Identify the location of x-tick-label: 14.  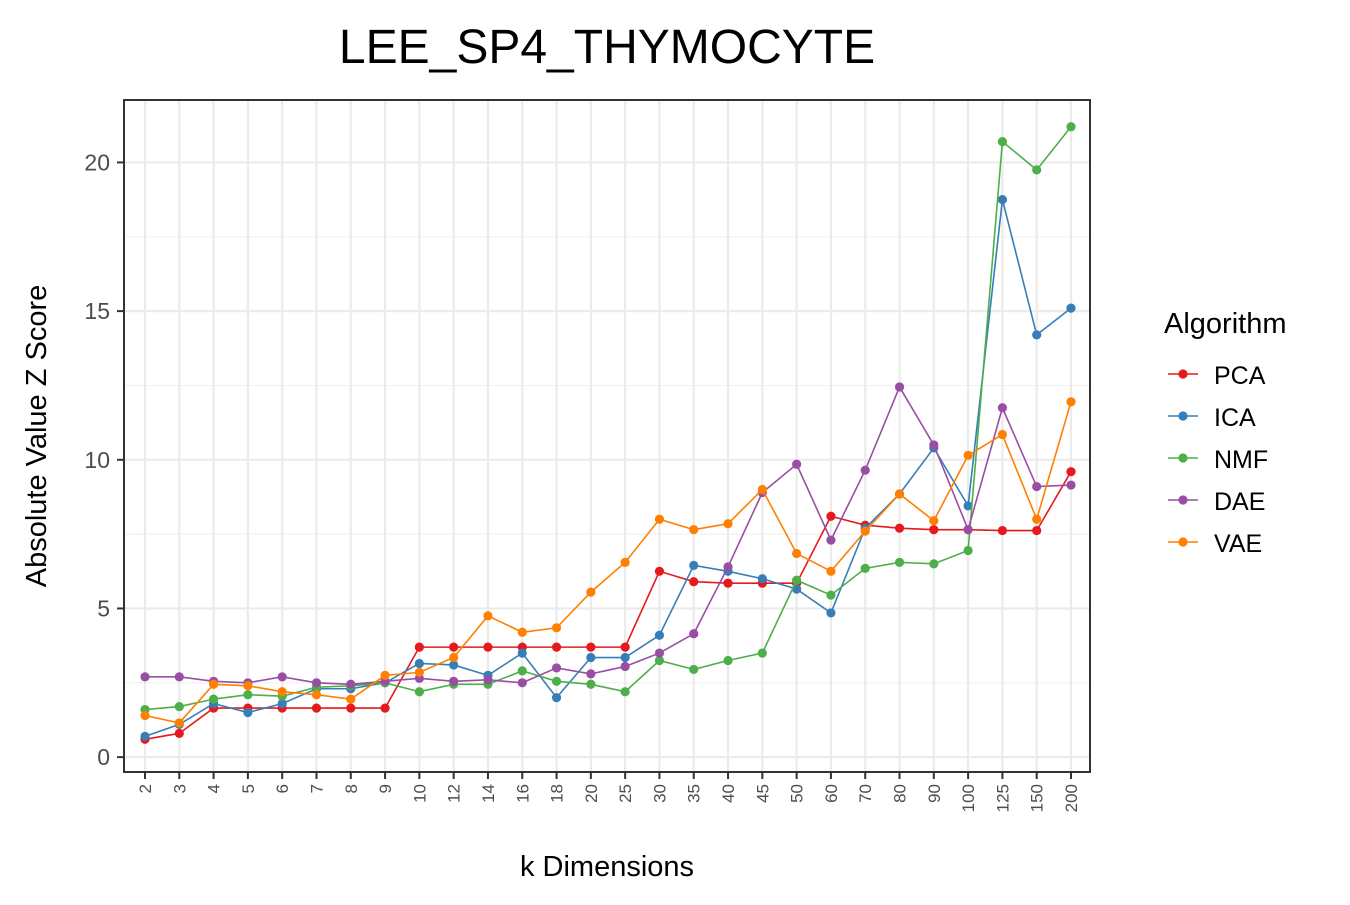
(488, 793).